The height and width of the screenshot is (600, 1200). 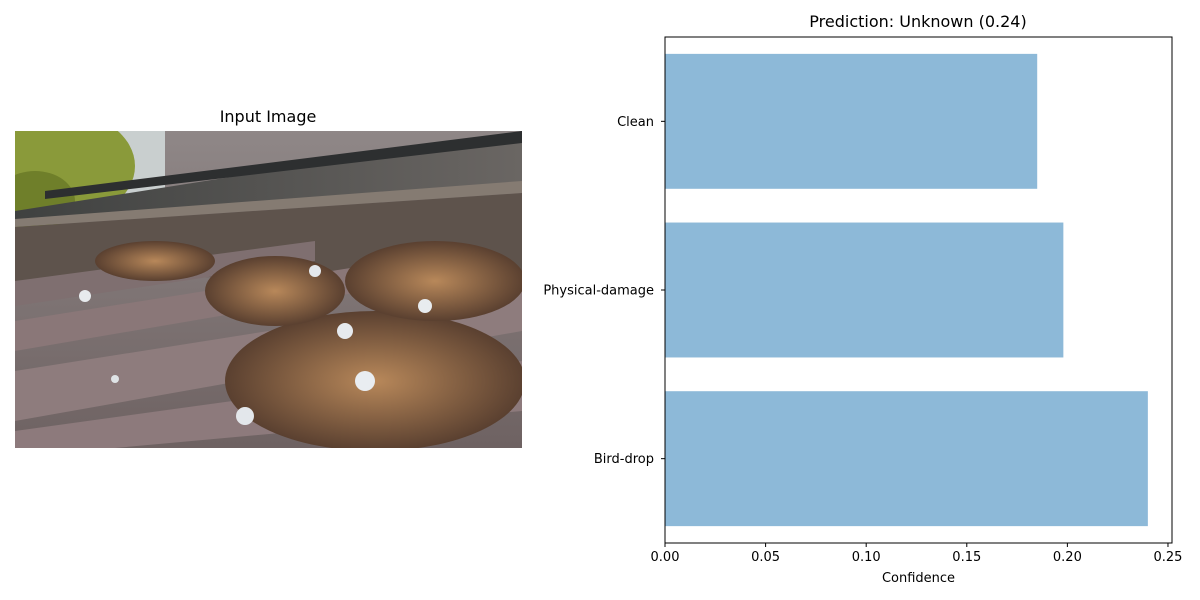 I want to click on input-image-title: Input Image, so click(x=268, y=116).